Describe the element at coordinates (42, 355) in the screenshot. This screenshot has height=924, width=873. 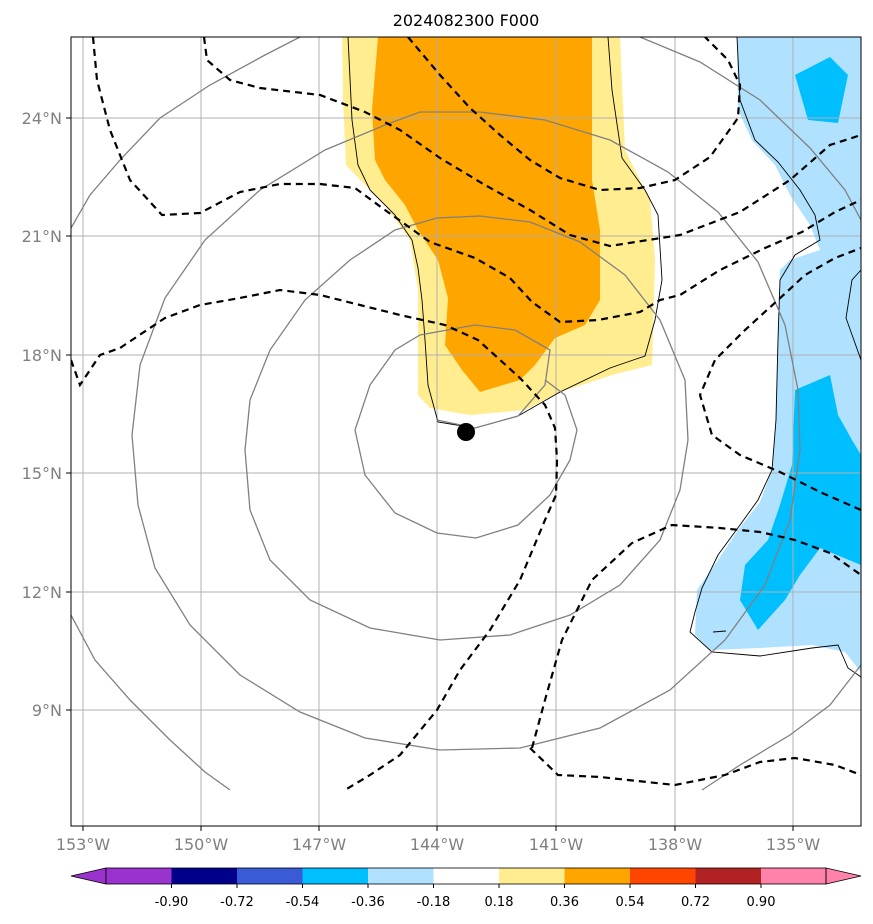
I see `y-tick-label: 18°N` at that location.